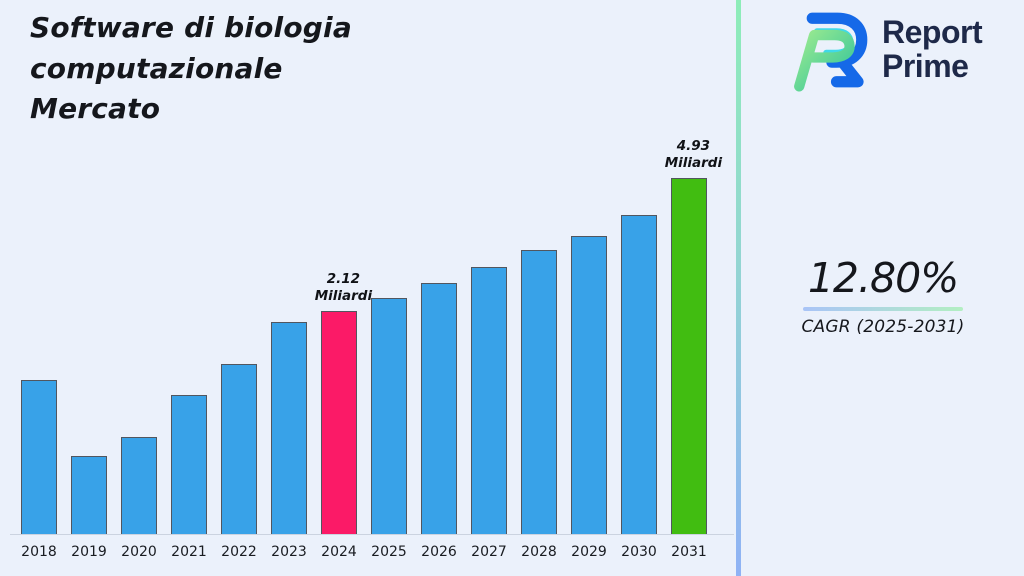  What do you see at coordinates (89, 552) in the screenshot?
I see `x-tick-2019: 2019` at bounding box center [89, 552].